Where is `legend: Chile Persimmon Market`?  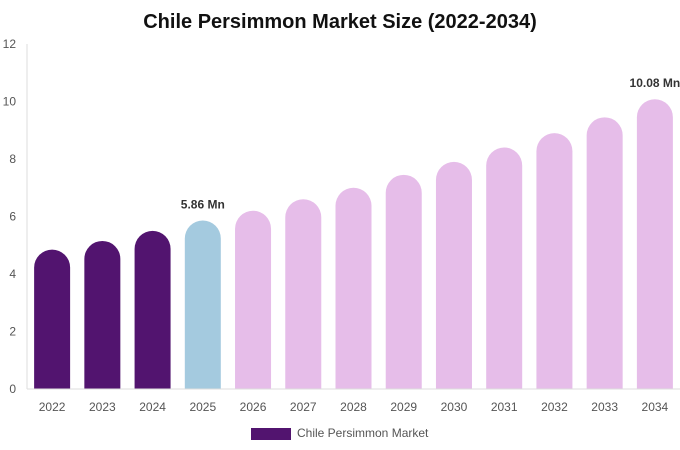
legend: Chile Persimmon Market is located at coordinates (340, 433).